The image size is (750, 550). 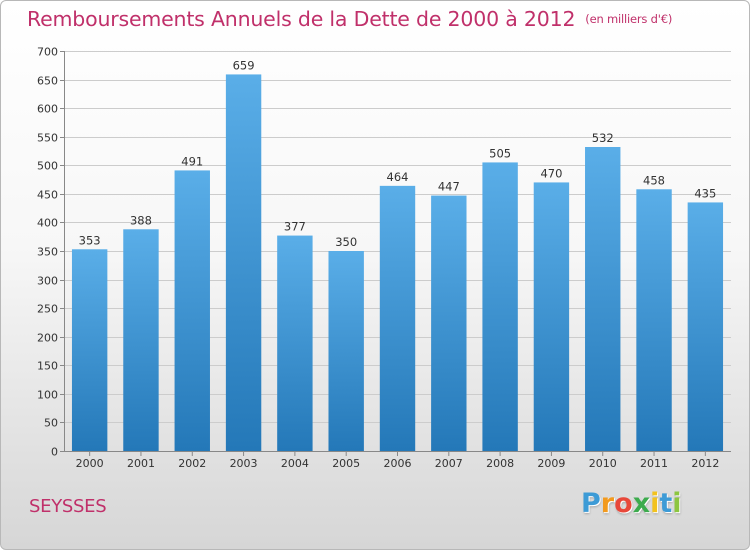 What do you see at coordinates (192, 161) in the screenshot?
I see `bar-value-label: 491` at bounding box center [192, 161].